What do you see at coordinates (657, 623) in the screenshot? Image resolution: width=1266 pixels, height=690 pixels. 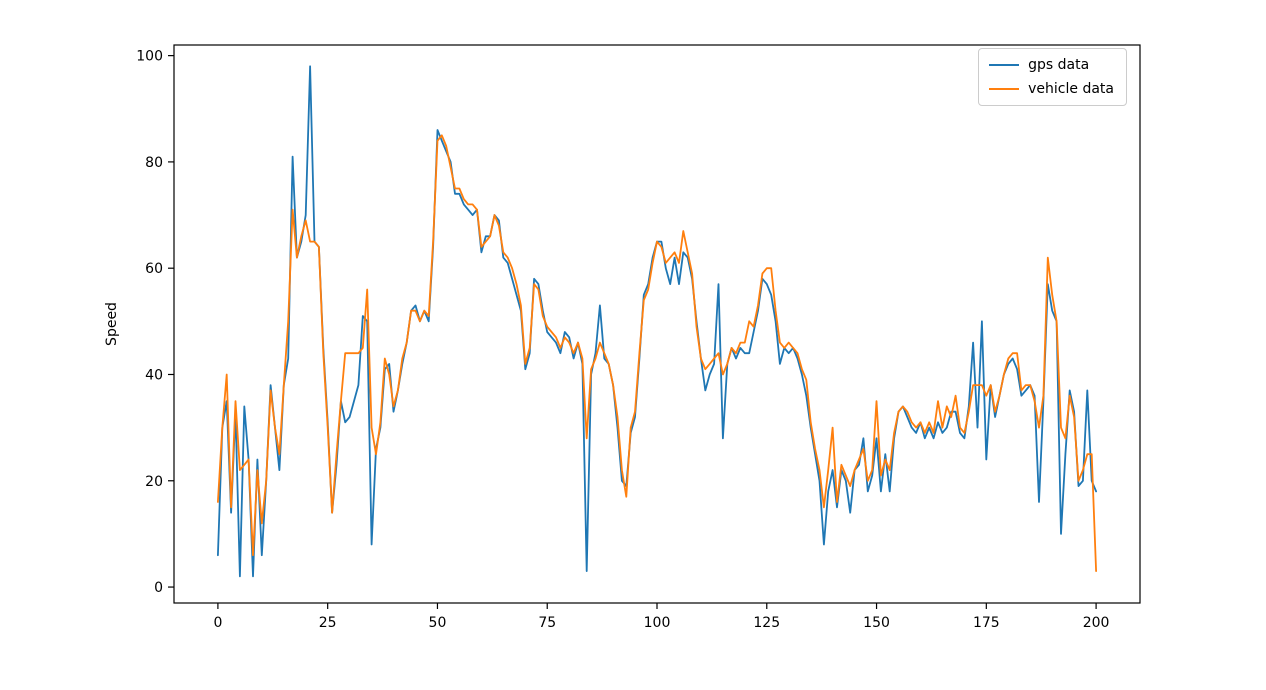 I see `x-tick-label: 100` at bounding box center [657, 623].